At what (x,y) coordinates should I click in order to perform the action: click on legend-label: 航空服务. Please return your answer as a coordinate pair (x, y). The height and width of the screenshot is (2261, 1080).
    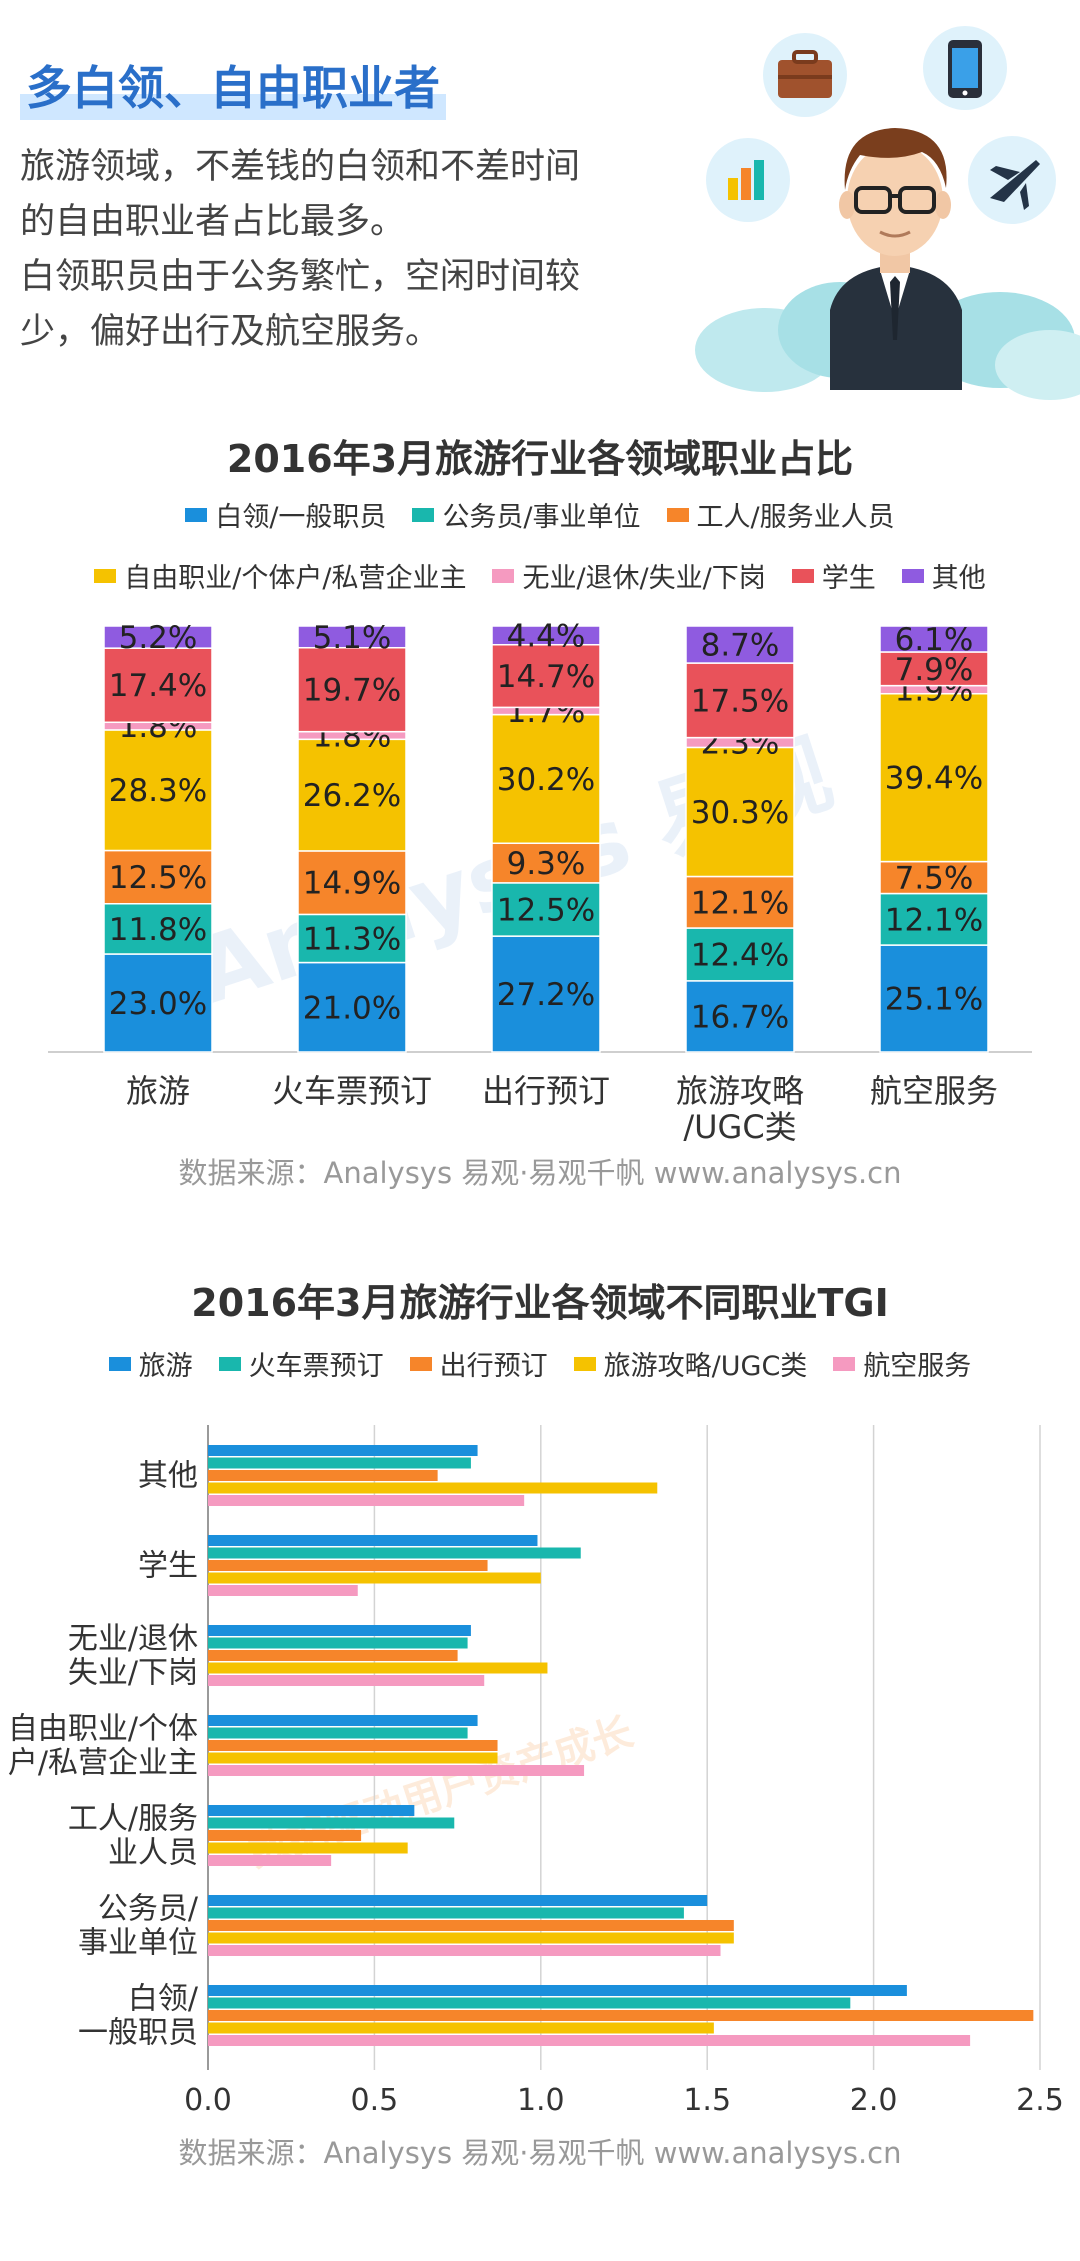
    Looking at the image, I should click on (917, 1366).